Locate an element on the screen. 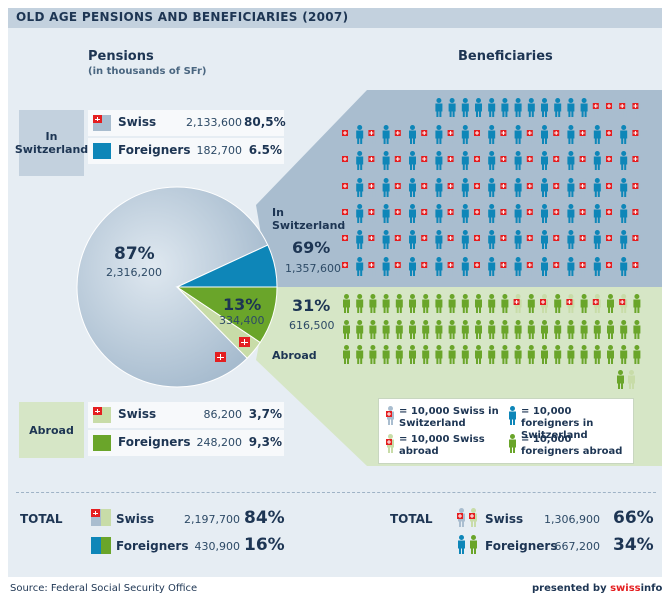 Image resolution: width=670 pixels, height=600 pixels. legend-foreign-ch-icon is located at coordinates (512, 415).